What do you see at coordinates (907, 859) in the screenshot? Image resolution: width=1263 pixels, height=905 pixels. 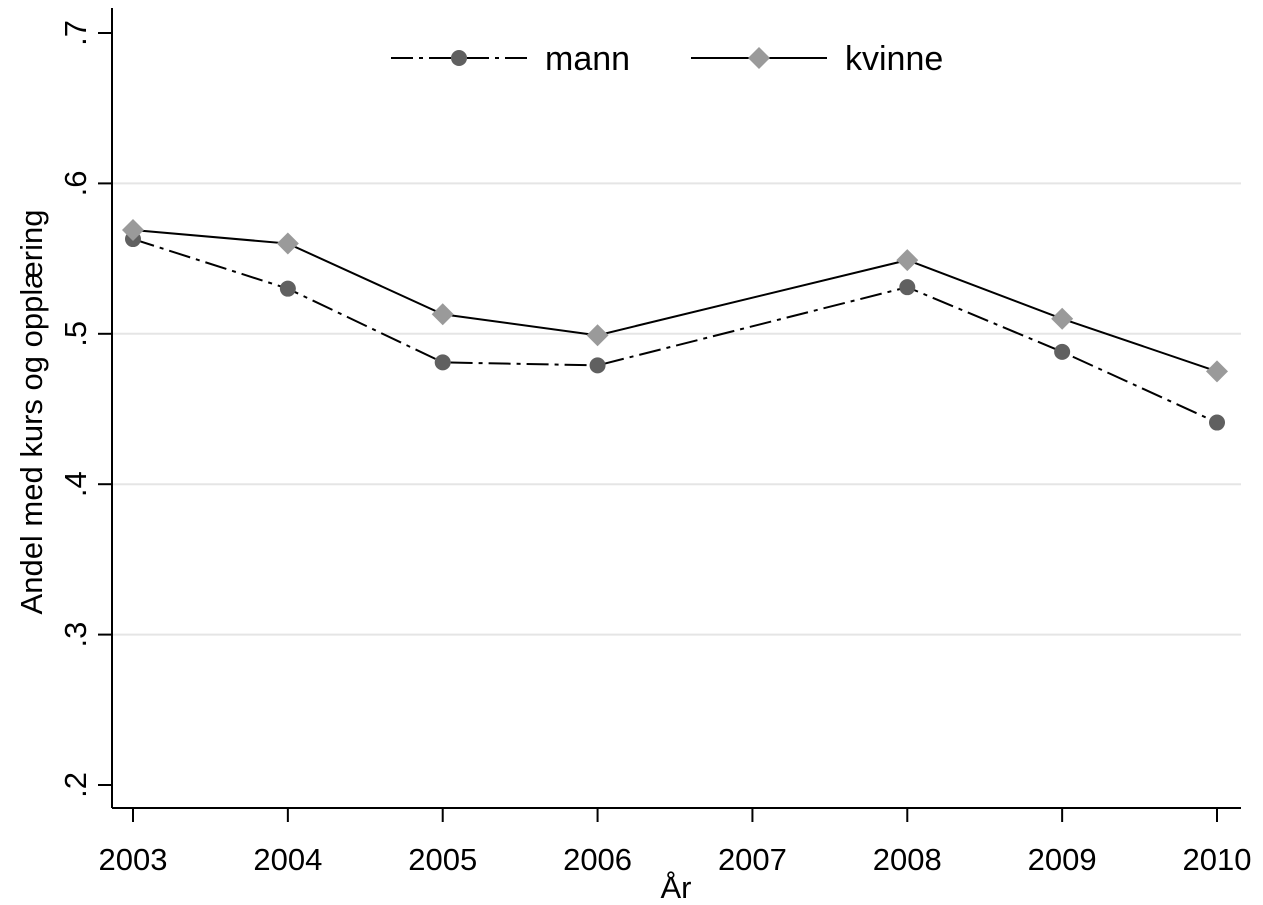 I see `x-tick-label: 2008` at bounding box center [907, 859].